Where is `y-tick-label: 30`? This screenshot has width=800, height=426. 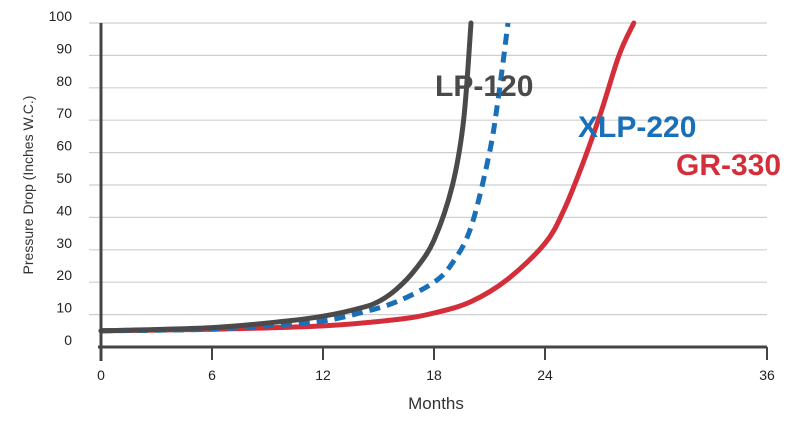
y-tick-label: 30 is located at coordinates (64, 243).